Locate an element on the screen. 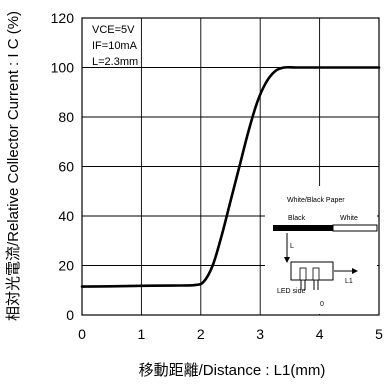  y-tick-label: 0 is located at coordinates (70, 315).